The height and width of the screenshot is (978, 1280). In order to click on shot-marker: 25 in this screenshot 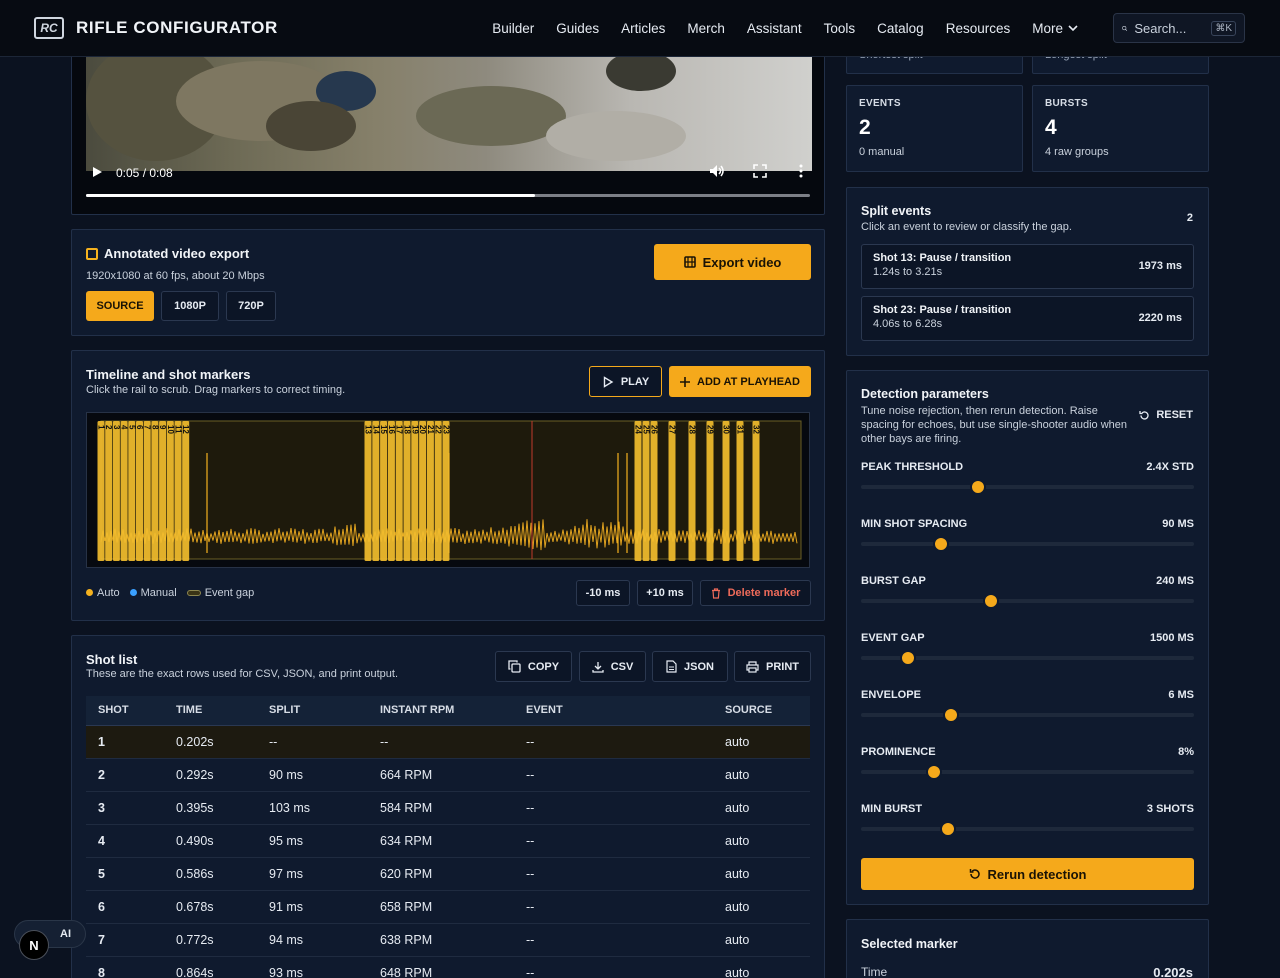, I will do `click(646, 491)`.